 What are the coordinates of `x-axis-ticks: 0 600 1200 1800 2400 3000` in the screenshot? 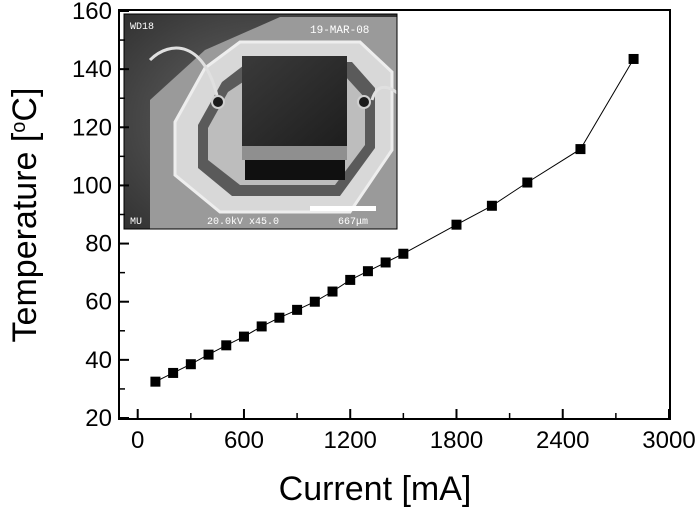 It's located at (413, 431).